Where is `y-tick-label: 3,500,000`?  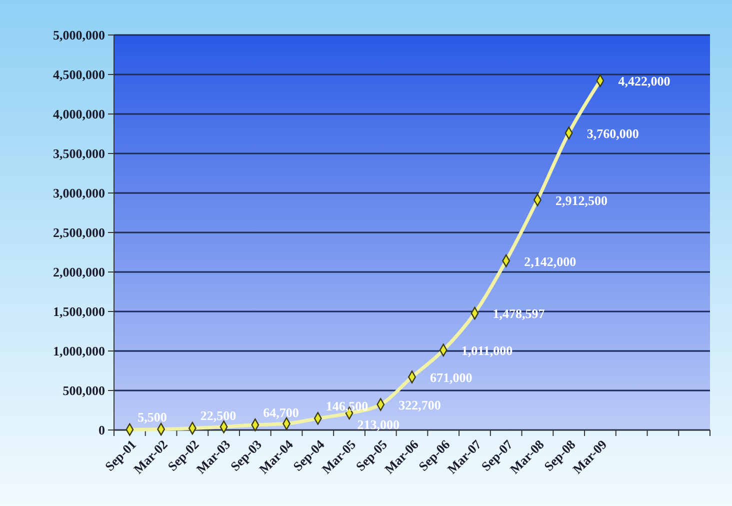
y-tick-label: 3,500,000 is located at coordinates (79, 154).